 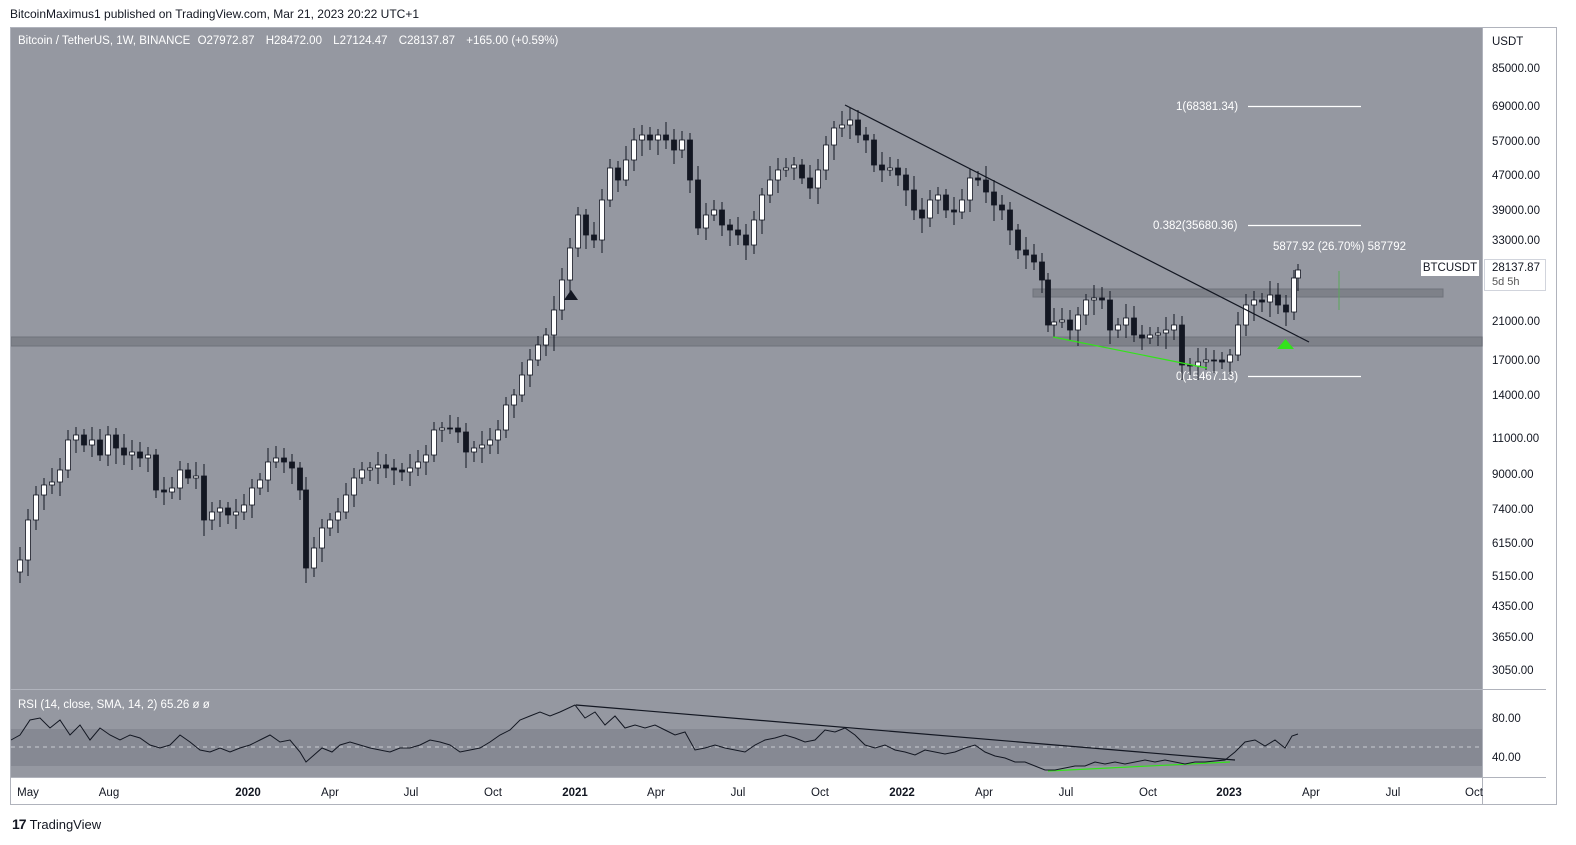 What do you see at coordinates (1450, 268) in the screenshot?
I see `symbol-tag: BTCUSDT` at bounding box center [1450, 268].